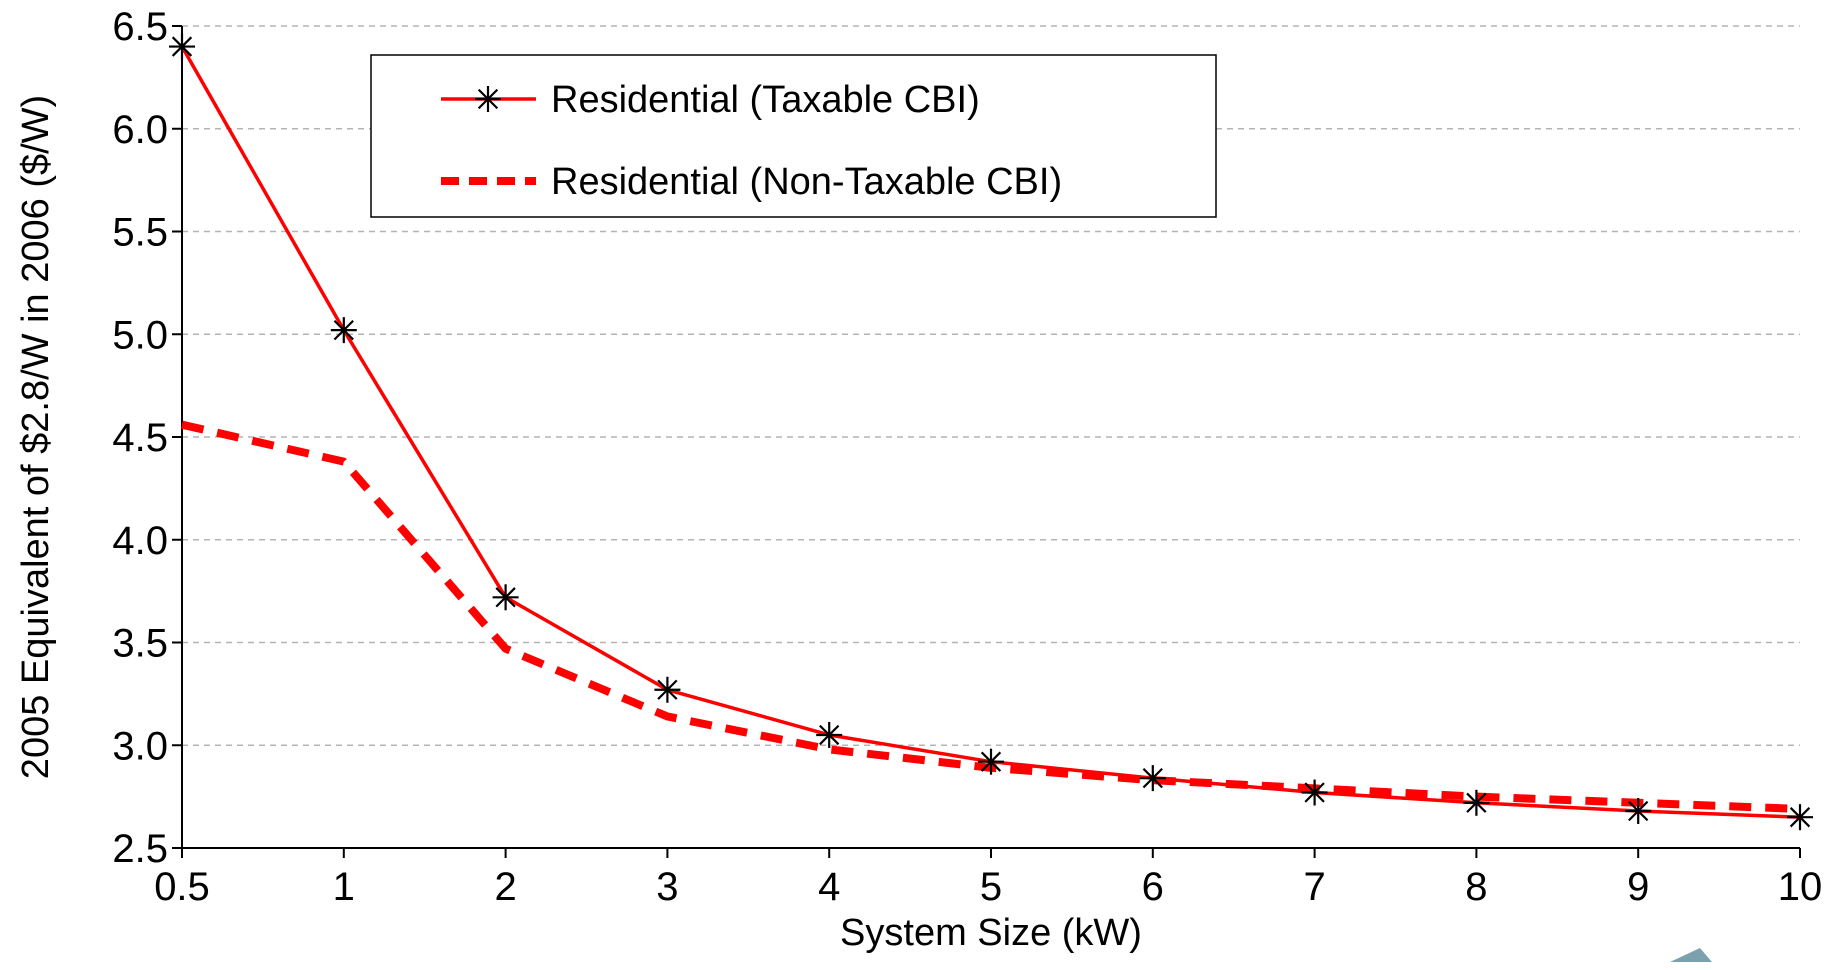 The height and width of the screenshot is (970, 1837). I want to click on x-tick-label: 6, so click(1153, 887).